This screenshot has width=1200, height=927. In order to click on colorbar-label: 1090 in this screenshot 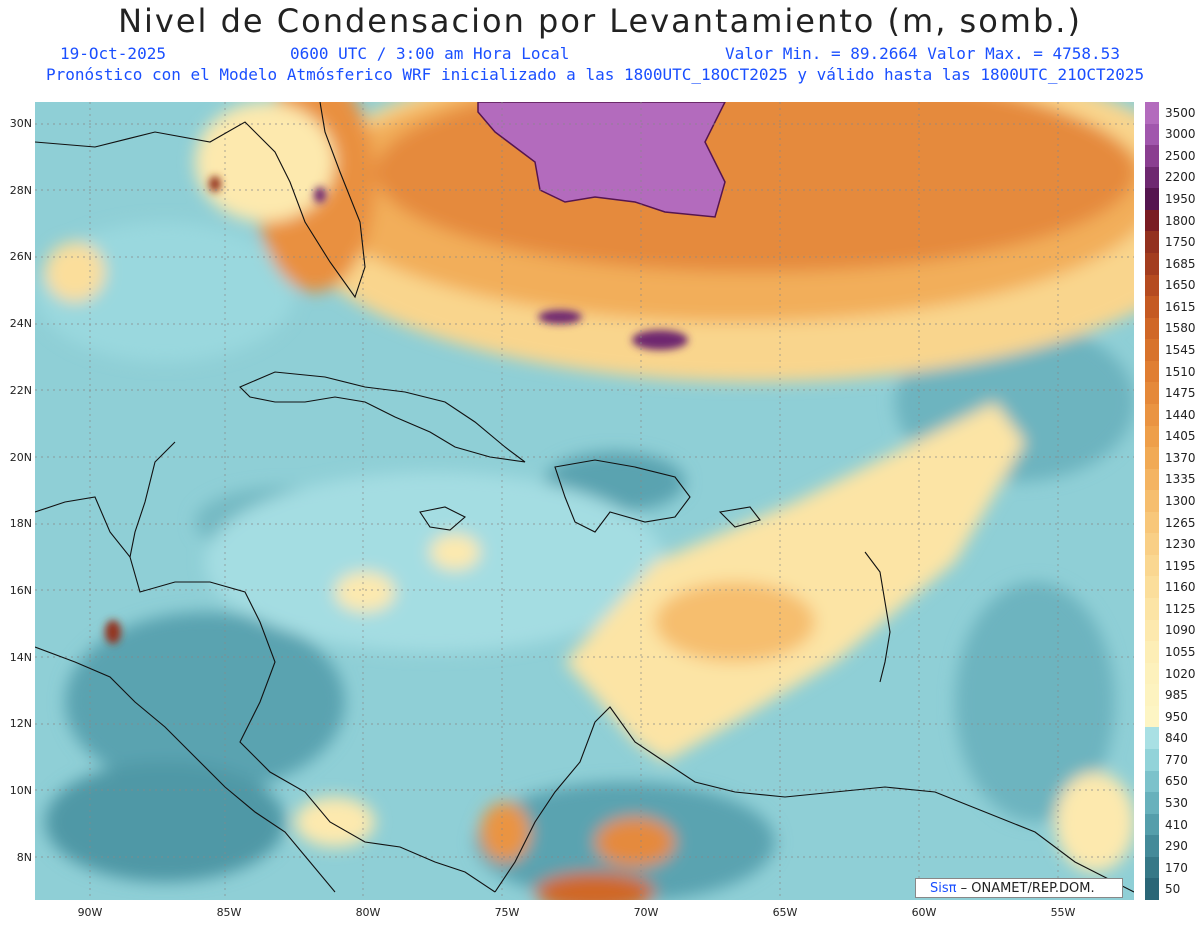, I will do `click(1180, 630)`.